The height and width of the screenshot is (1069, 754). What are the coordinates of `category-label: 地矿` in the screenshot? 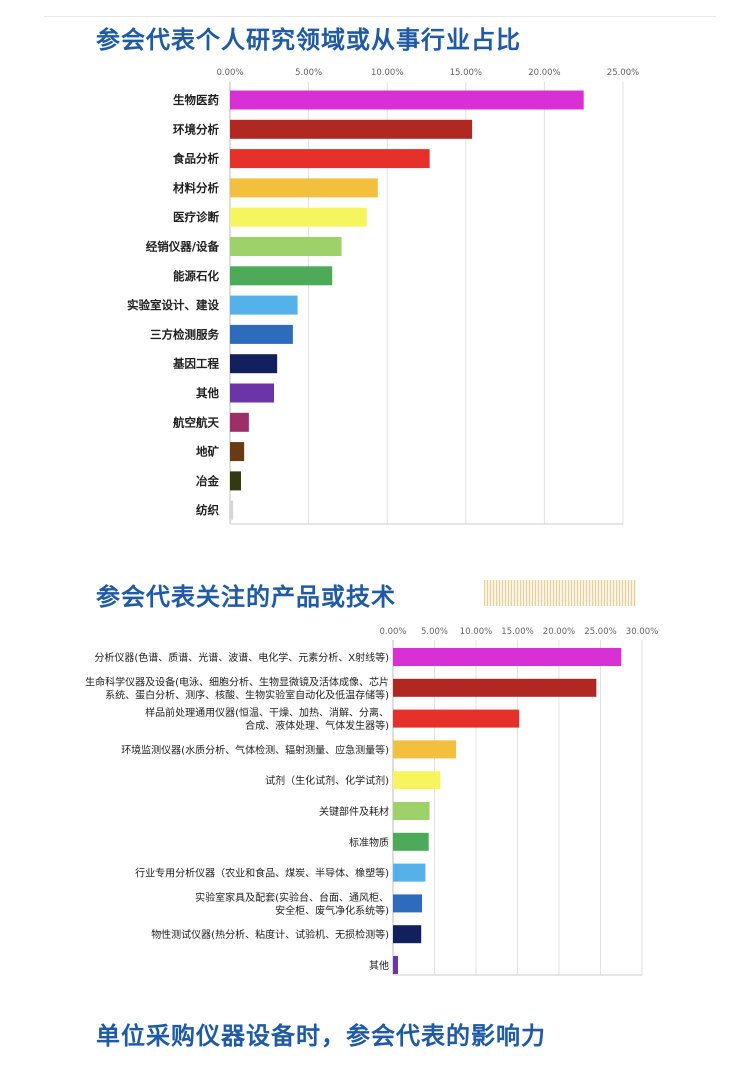 It's located at (207, 452).